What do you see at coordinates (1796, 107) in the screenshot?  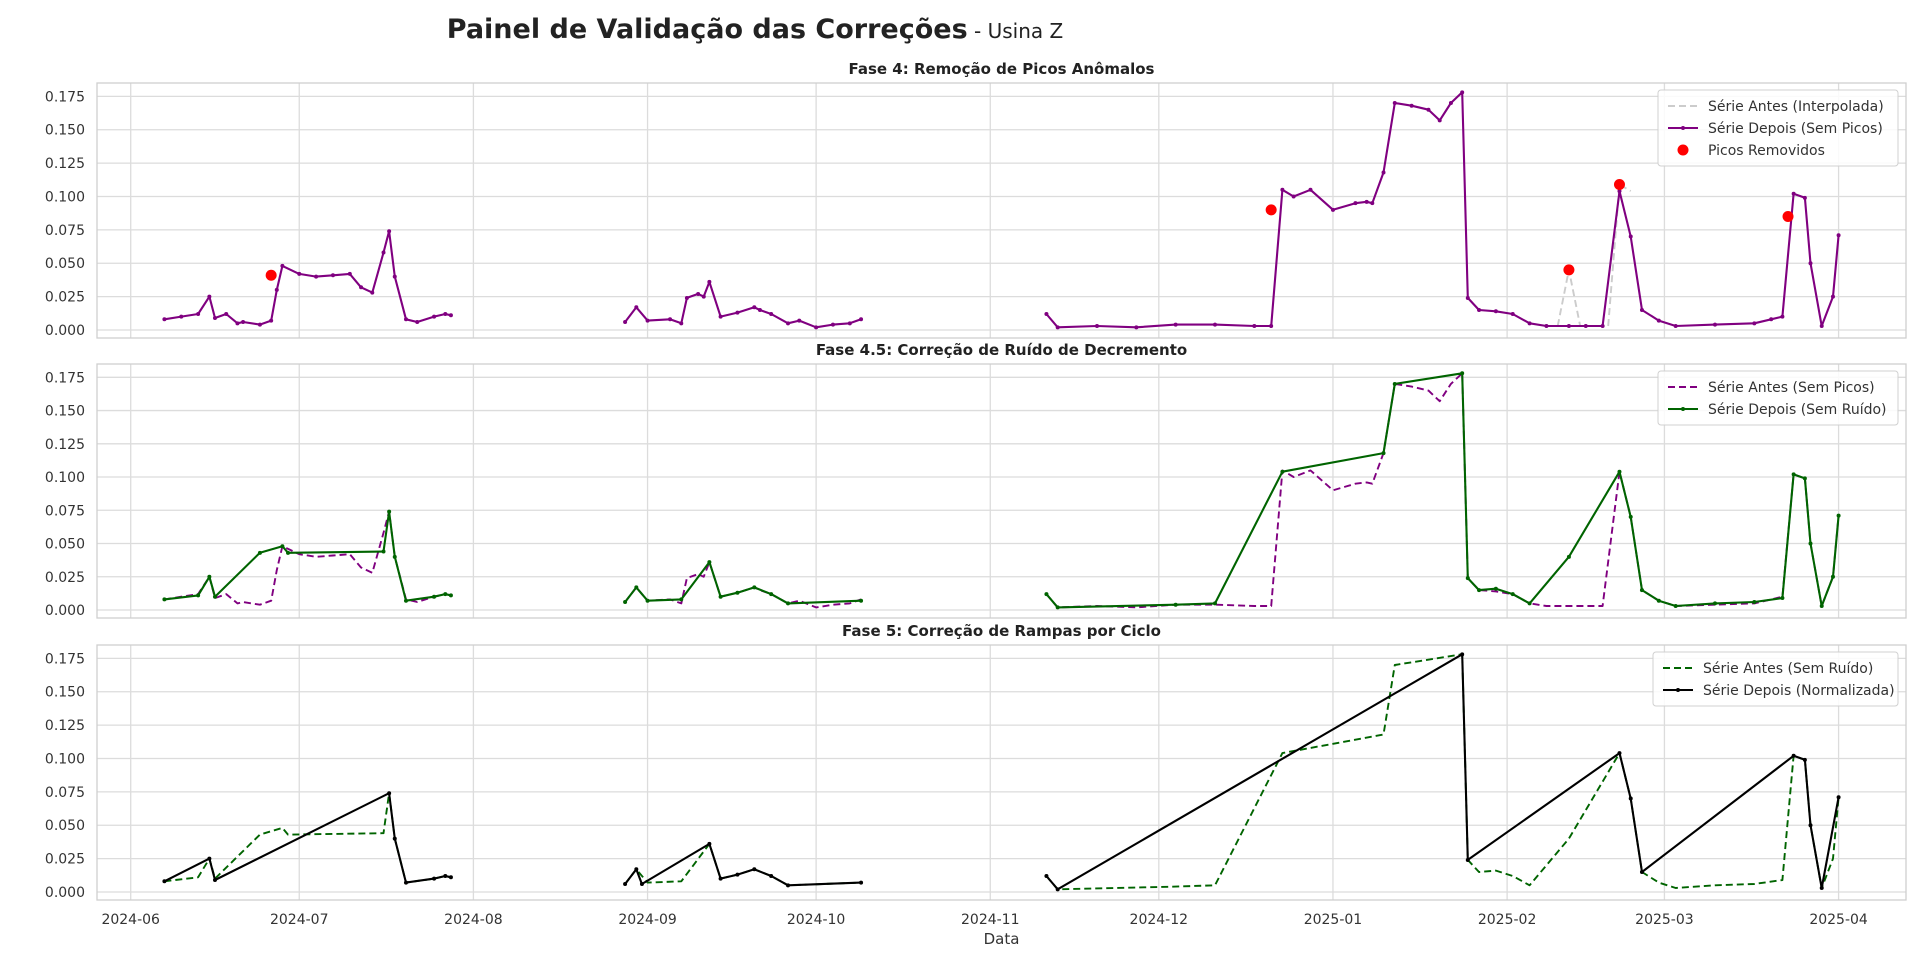 I see `legend-label: Série Antes (Interpolada)` at bounding box center [1796, 107].